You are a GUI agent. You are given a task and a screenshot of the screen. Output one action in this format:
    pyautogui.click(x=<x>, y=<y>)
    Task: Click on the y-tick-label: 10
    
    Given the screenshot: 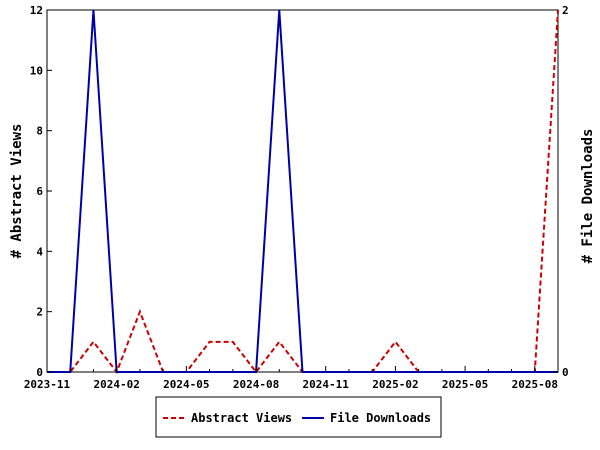 What is the action you would take?
    pyautogui.click(x=36, y=70)
    